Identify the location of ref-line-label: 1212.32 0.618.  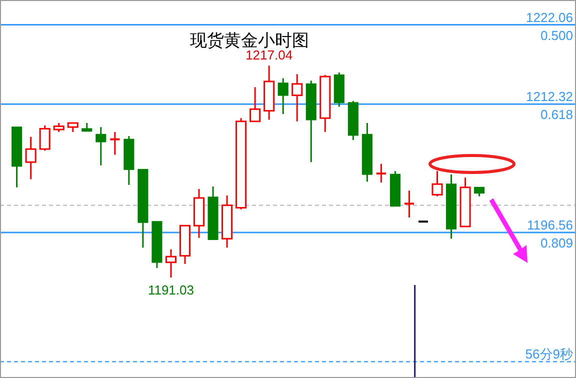
(549, 105).